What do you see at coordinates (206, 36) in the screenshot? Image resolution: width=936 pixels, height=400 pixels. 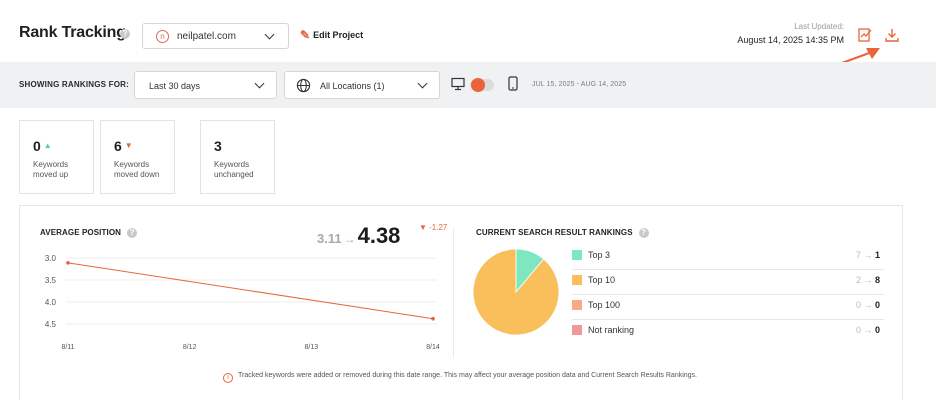 I see `project-select-value: neilpatel.com` at bounding box center [206, 36].